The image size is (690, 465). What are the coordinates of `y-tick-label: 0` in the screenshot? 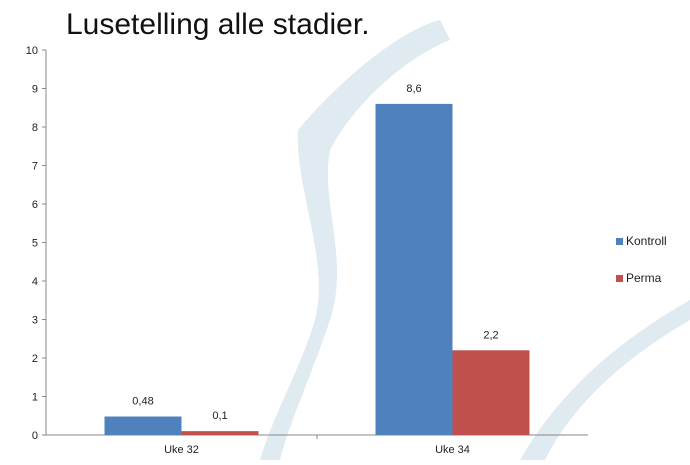 It's located at (35, 436).